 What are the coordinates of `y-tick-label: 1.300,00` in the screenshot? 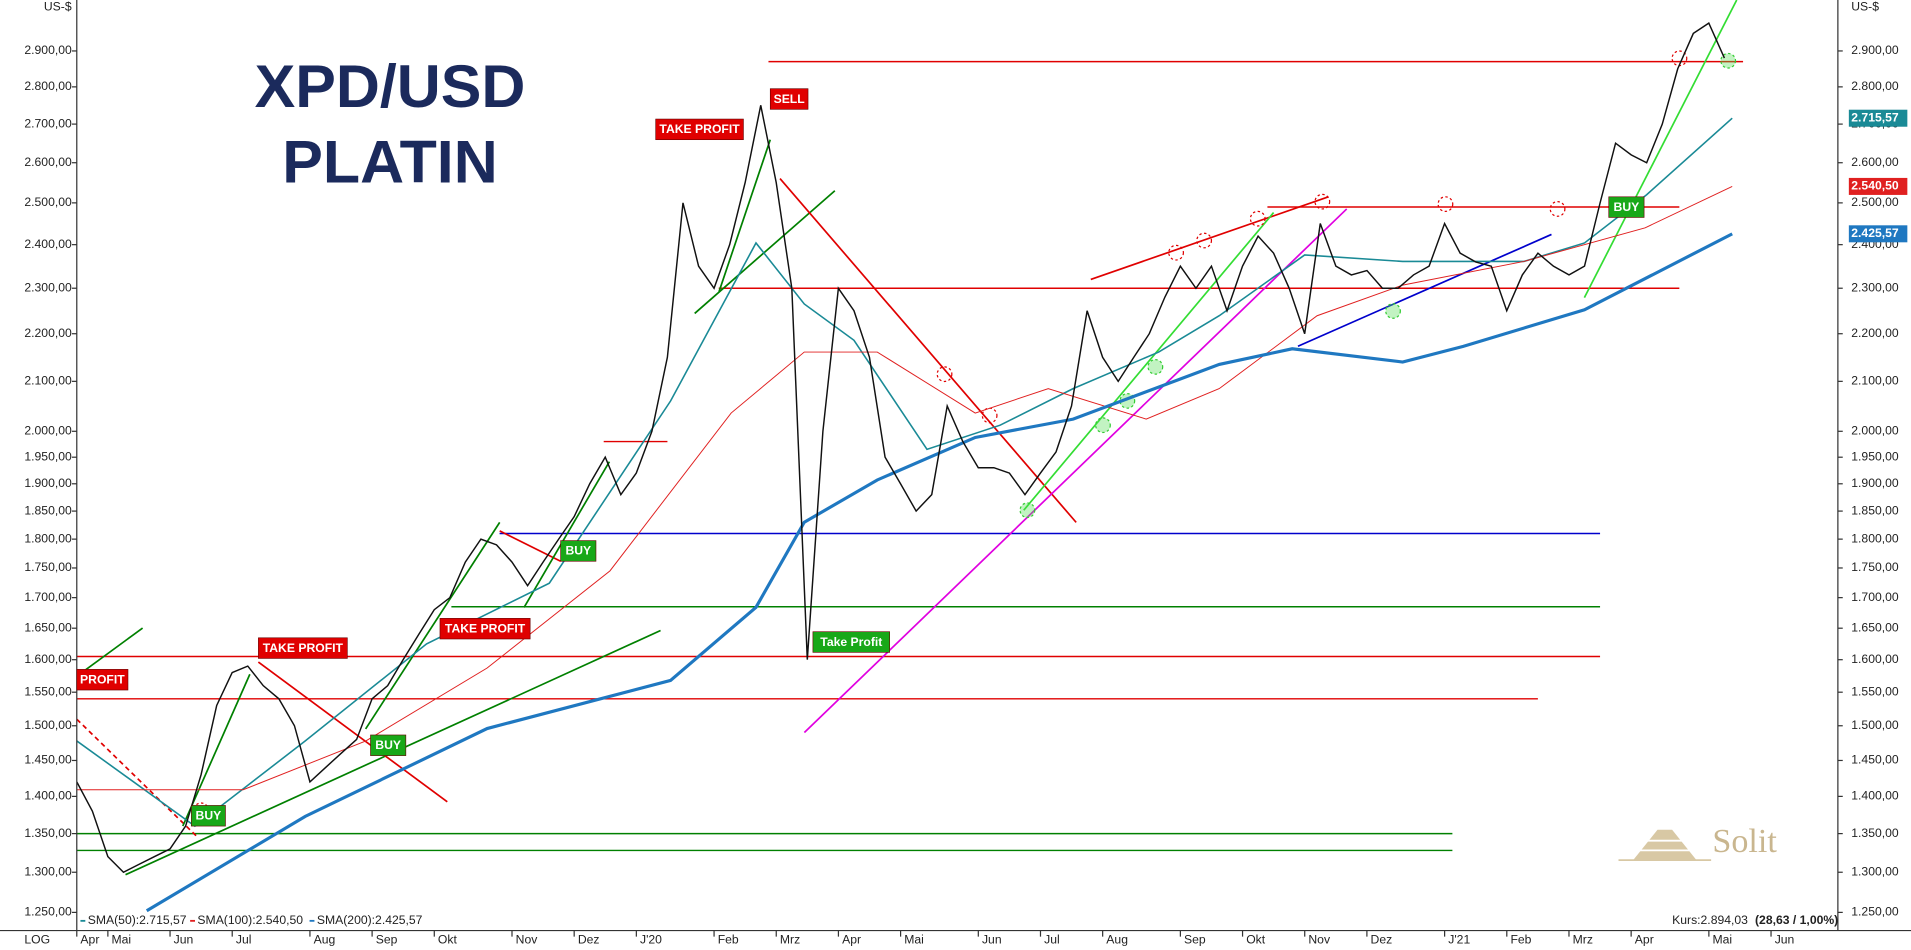 It's located at (48, 871).